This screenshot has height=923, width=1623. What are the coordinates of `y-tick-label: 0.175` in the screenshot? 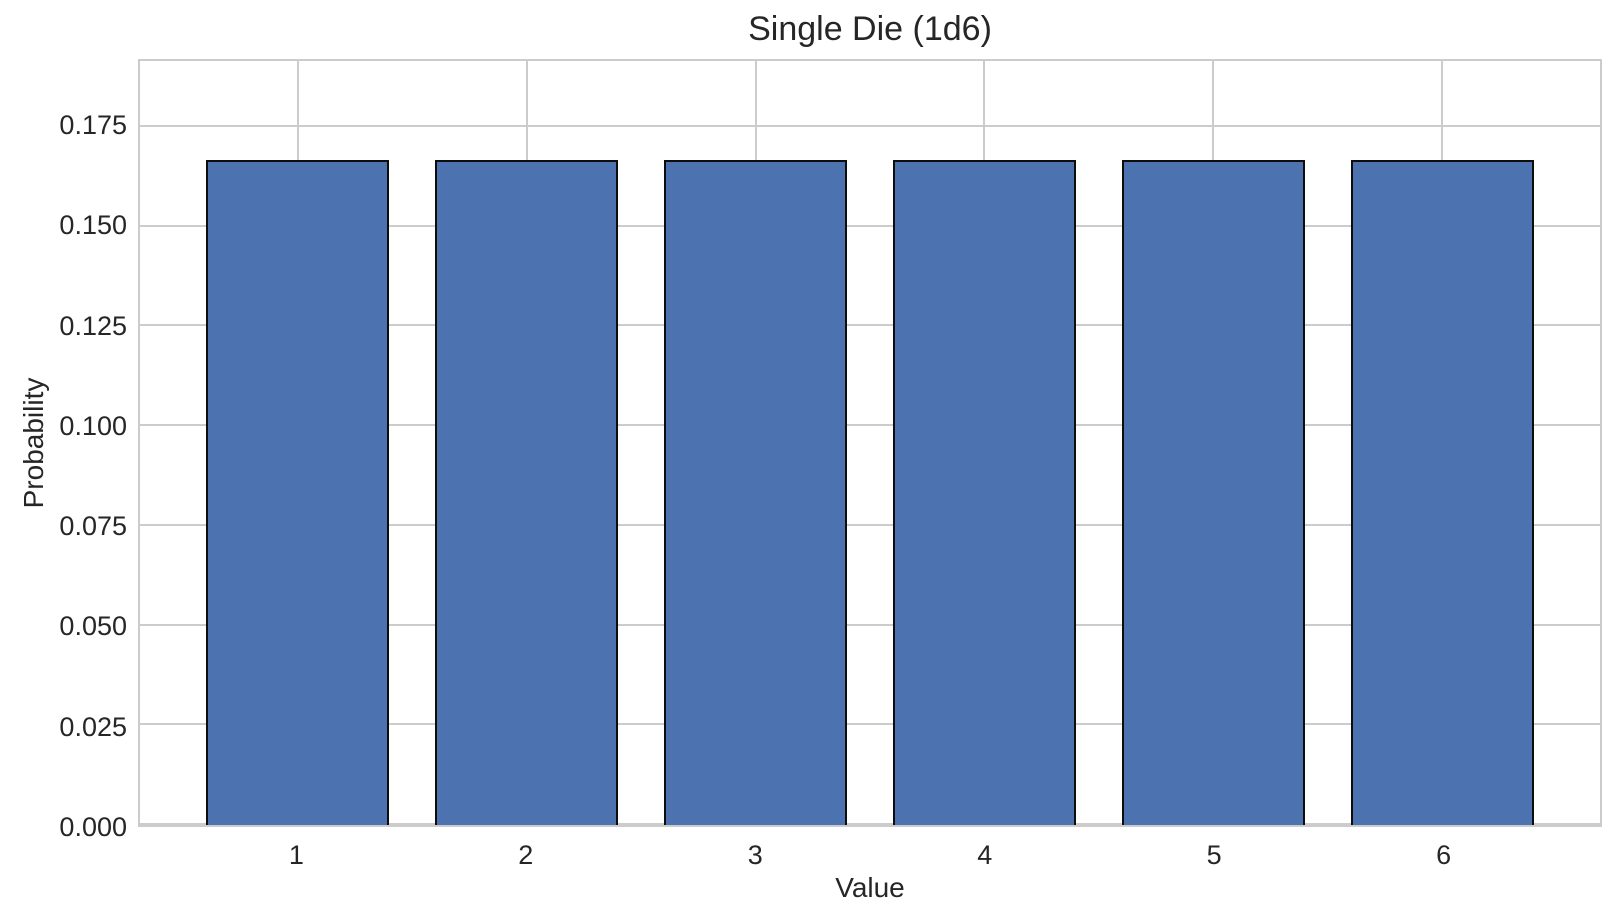 It's located at (93, 125).